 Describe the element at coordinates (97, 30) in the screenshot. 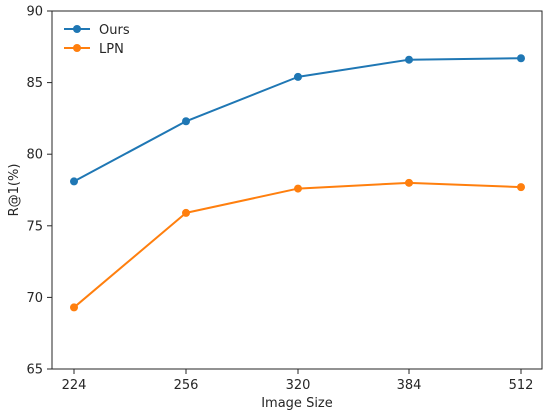

I see `legend-item-ours: Ours` at that location.